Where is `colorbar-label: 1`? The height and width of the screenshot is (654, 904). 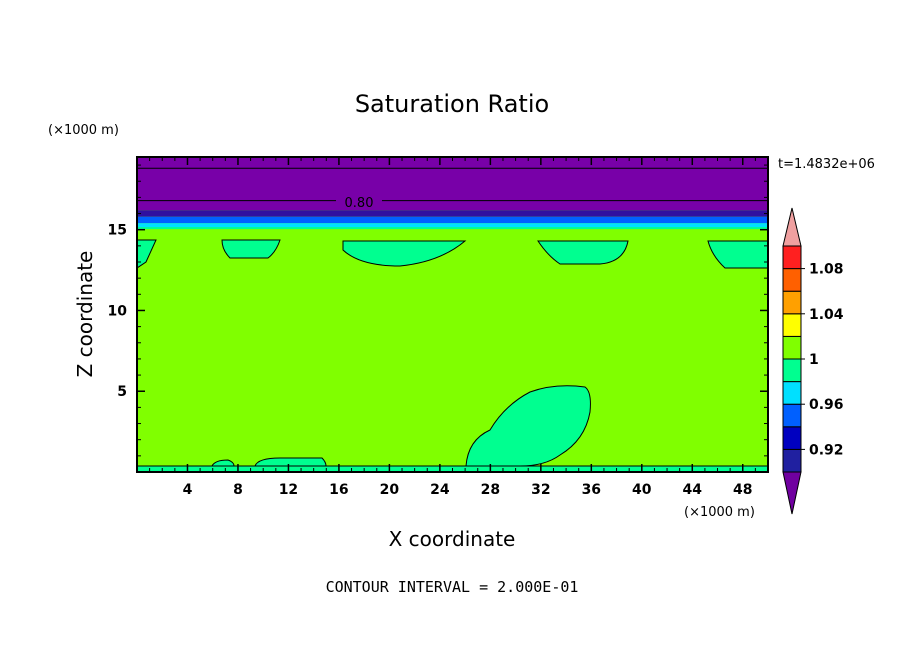
colorbar-label: 1 is located at coordinates (814, 360).